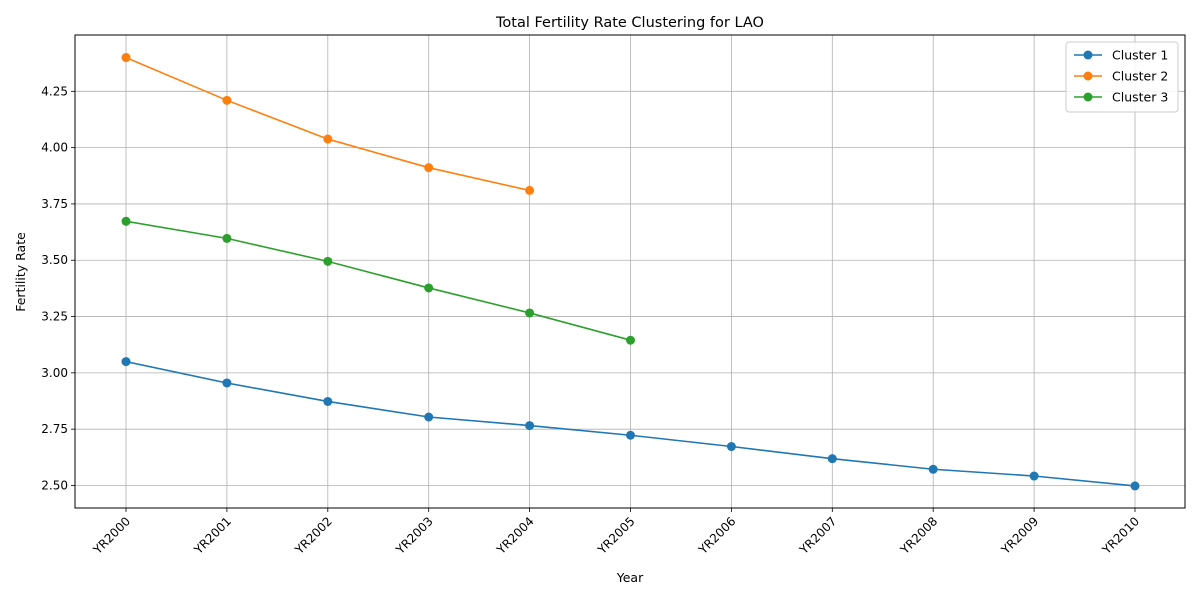 This screenshot has width=1200, height=600. What do you see at coordinates (1140, 97) in the screenshot?
I see `legend-label: Cluster 3` at bounding box center [1140, 97].